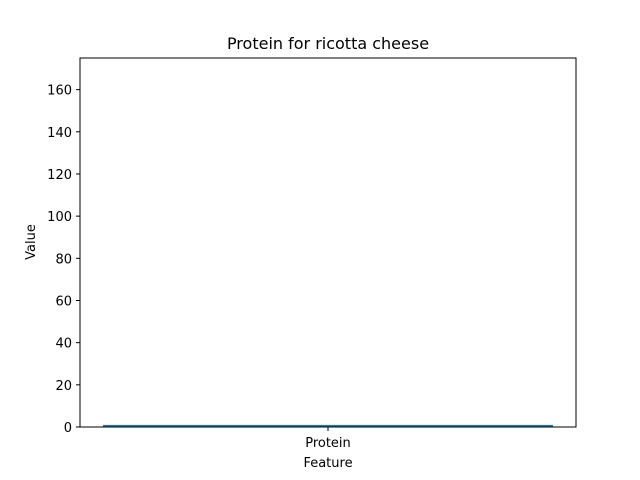 This screenshot has width=640, height=480. What do you see at coordinates (63, 344) in the screenshot?
I see `y-tick-label: 40` at bounding box center [63, 344].